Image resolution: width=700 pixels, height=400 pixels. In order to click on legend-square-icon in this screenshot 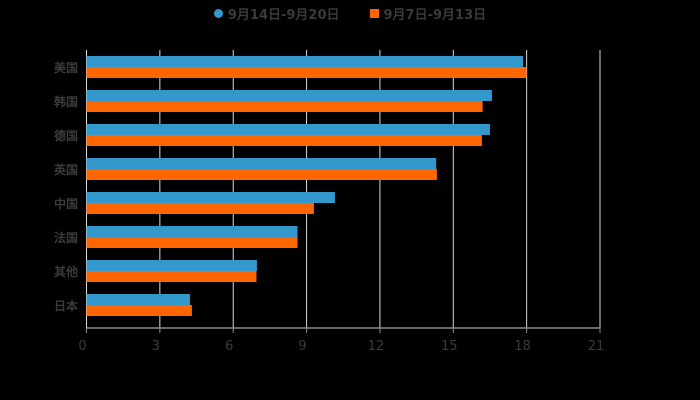, I will do `click(374, 13)`.